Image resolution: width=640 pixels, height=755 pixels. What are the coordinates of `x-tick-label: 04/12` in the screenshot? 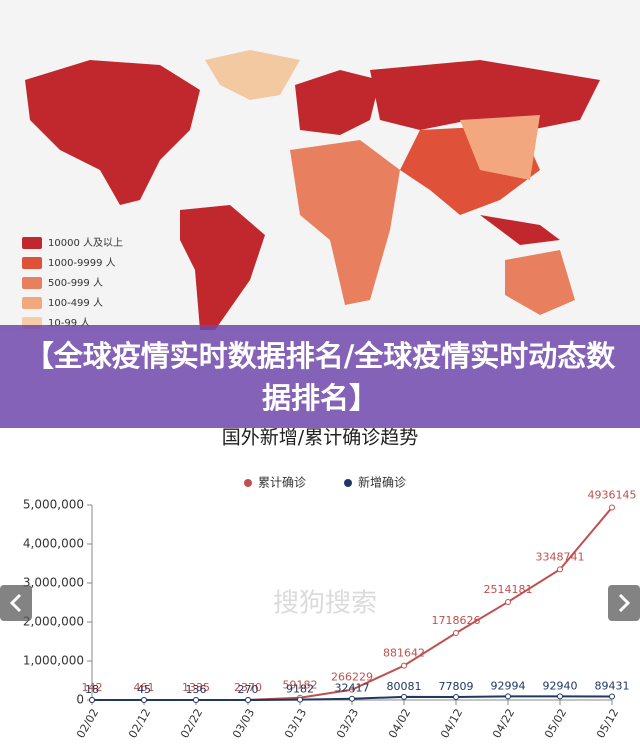 It's located at (451, 724).